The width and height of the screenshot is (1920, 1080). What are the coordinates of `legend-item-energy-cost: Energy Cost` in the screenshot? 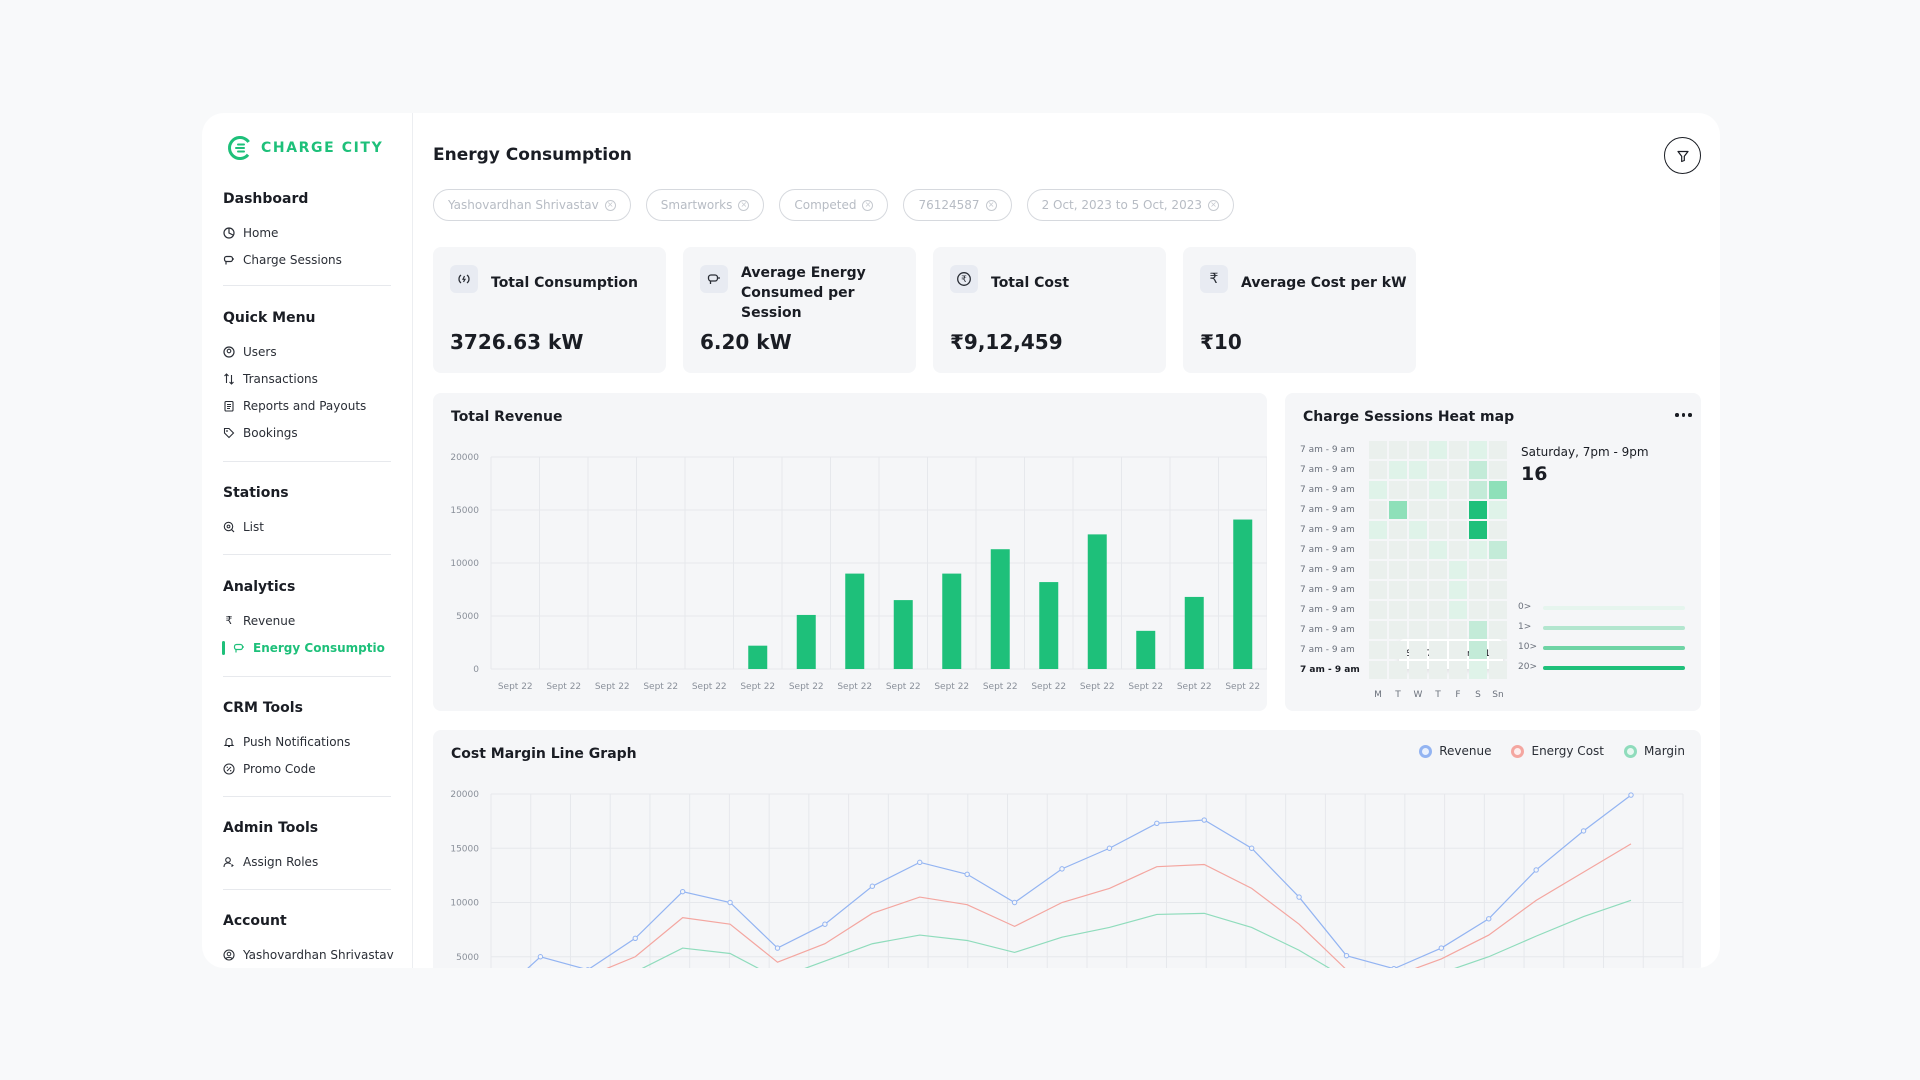 It's located at (1557, 751).